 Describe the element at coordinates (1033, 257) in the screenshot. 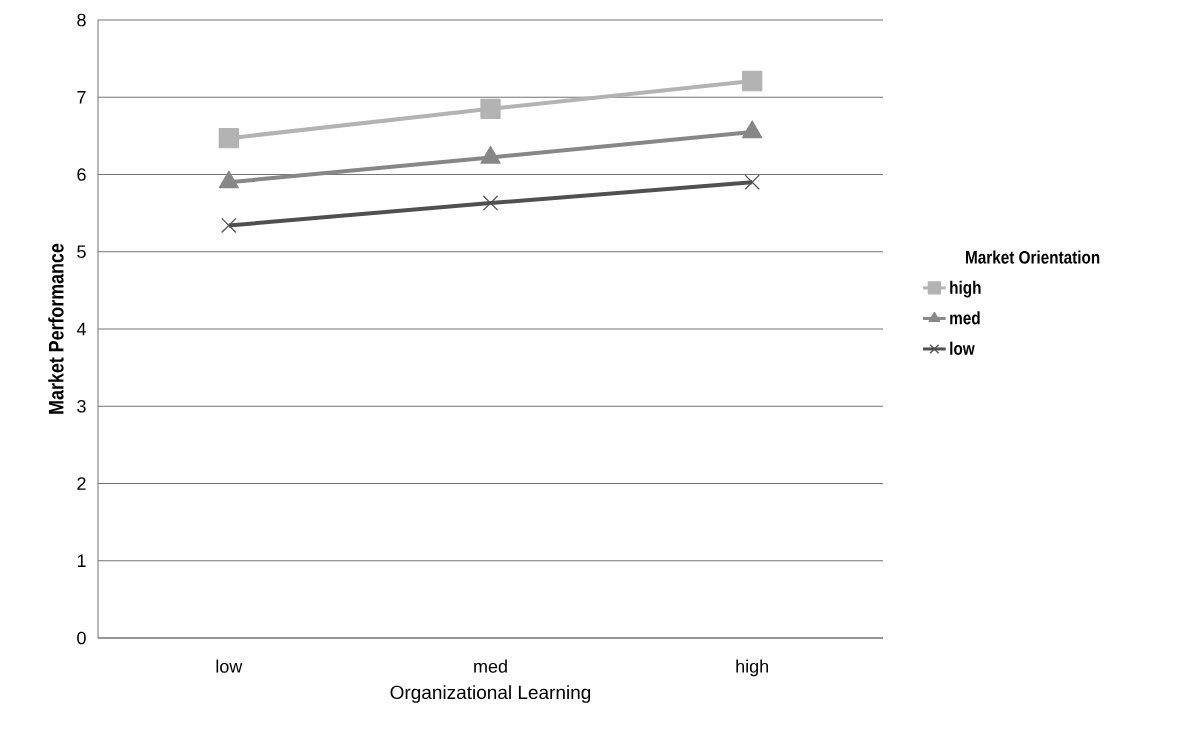

I see `legend-title: Market Orientation` at that location.